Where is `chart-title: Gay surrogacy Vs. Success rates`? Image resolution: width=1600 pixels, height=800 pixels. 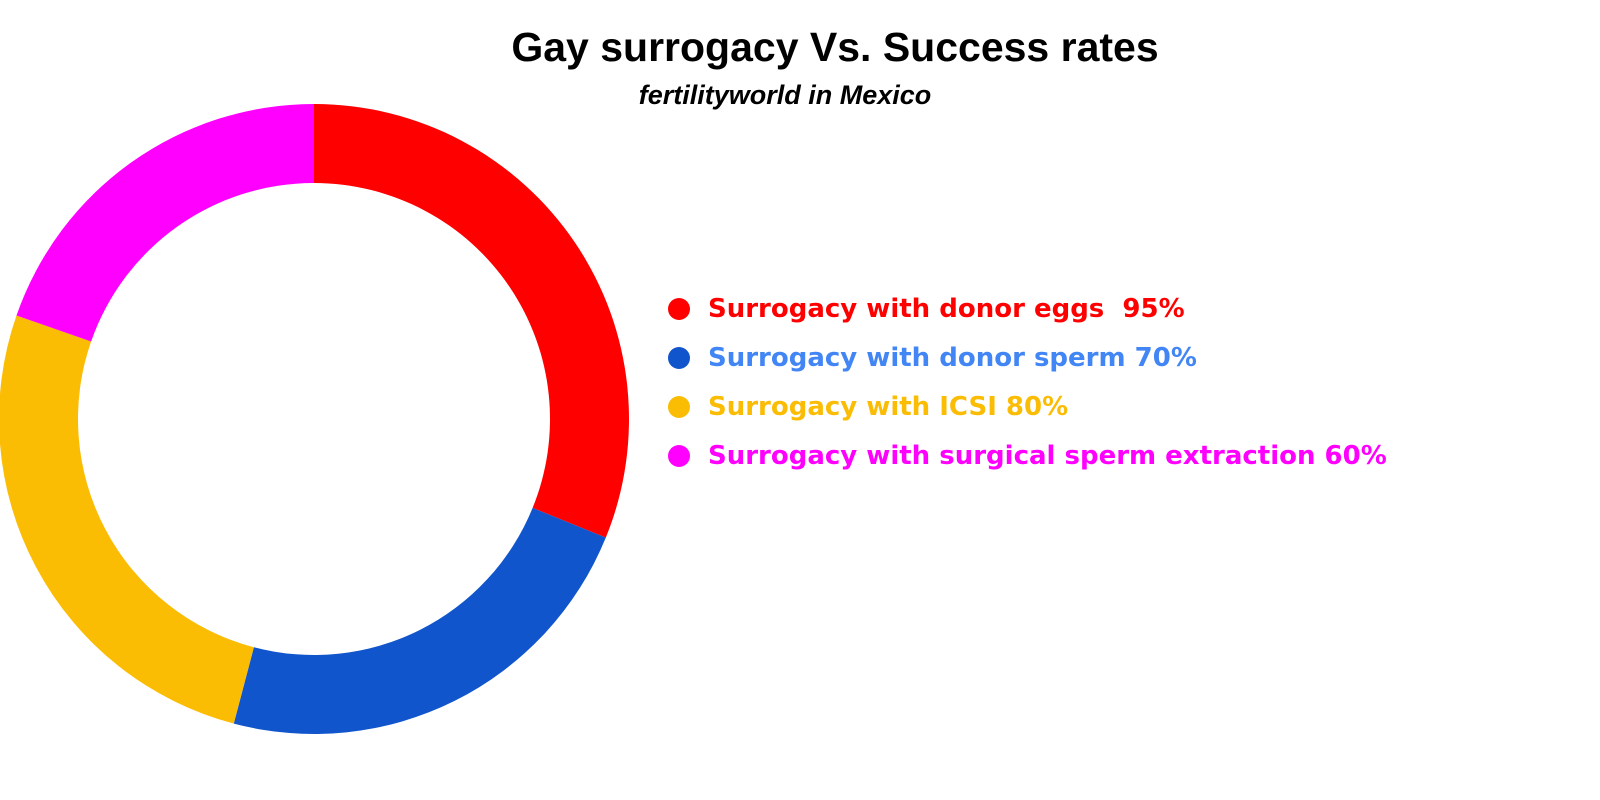 chart-title: Gay surrogacy Vs. Success rates is located at coordinates (835, 47).